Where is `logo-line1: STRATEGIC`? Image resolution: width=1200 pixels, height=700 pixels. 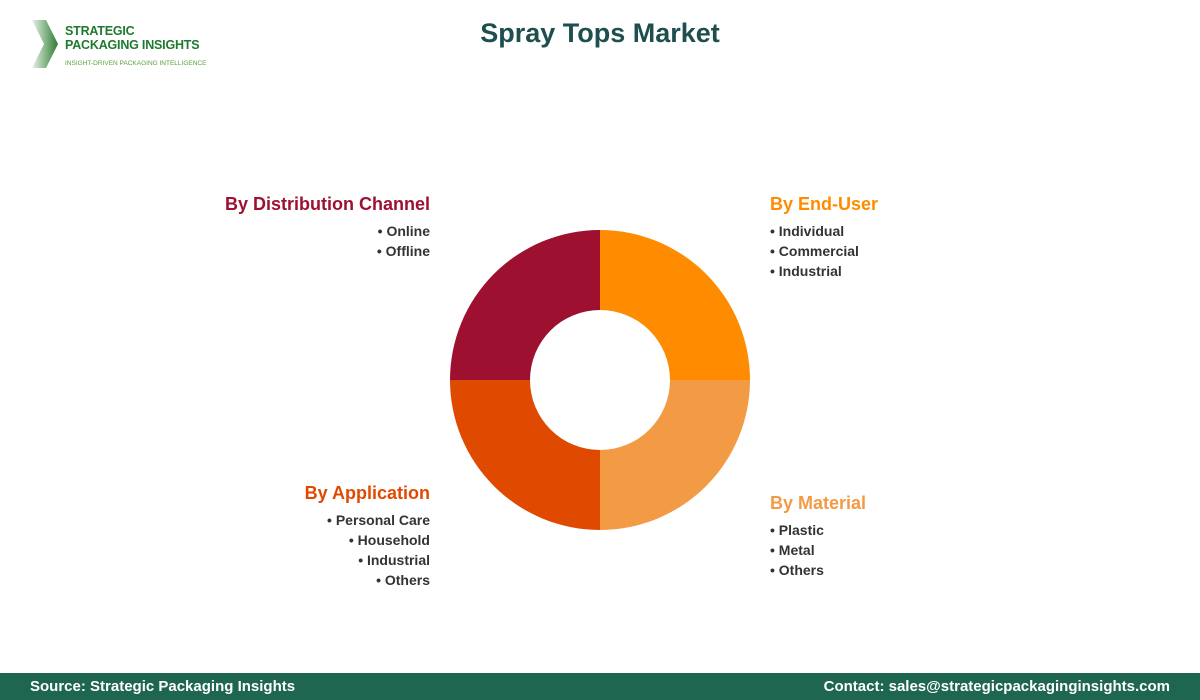 logo-line1: STRATEGIC is located at coordinates (100, 31).